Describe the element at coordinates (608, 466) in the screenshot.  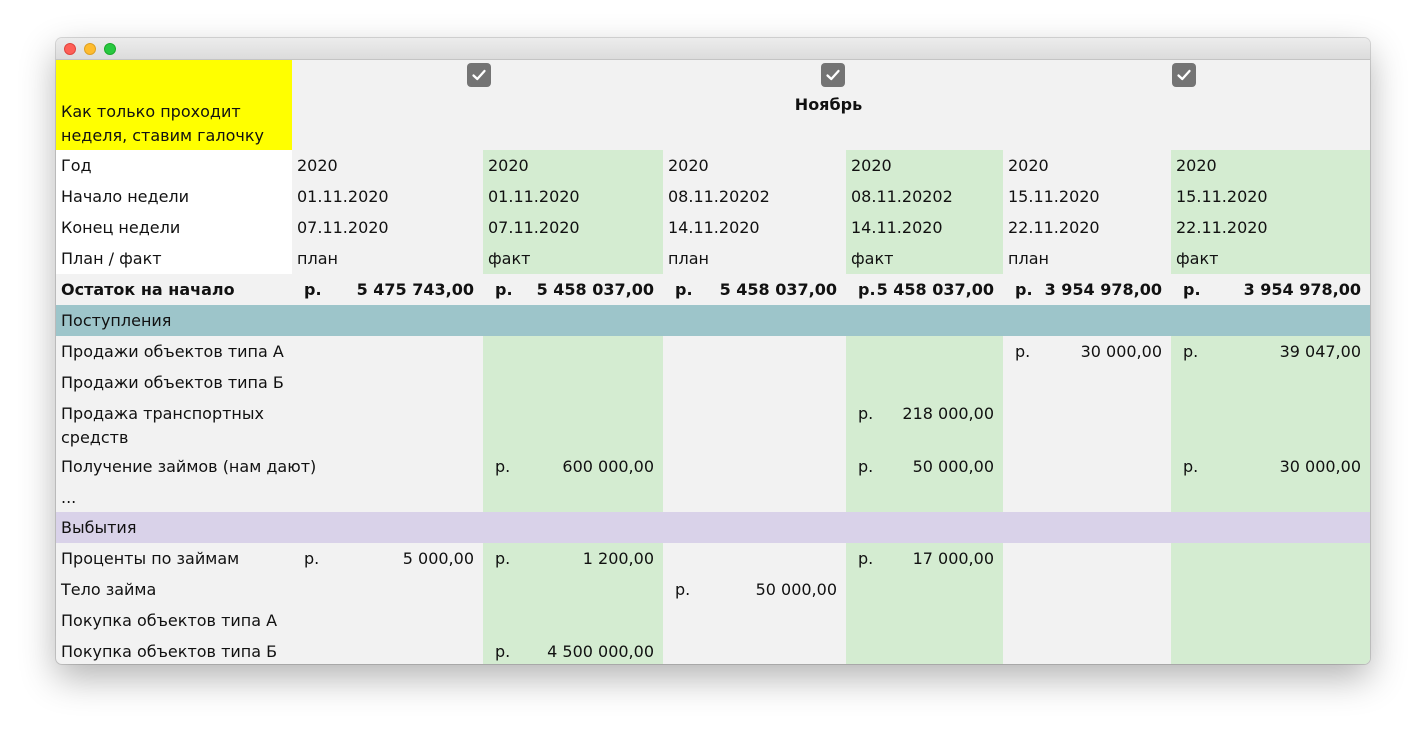
I see `amount-value: 600 000,00` at that location.